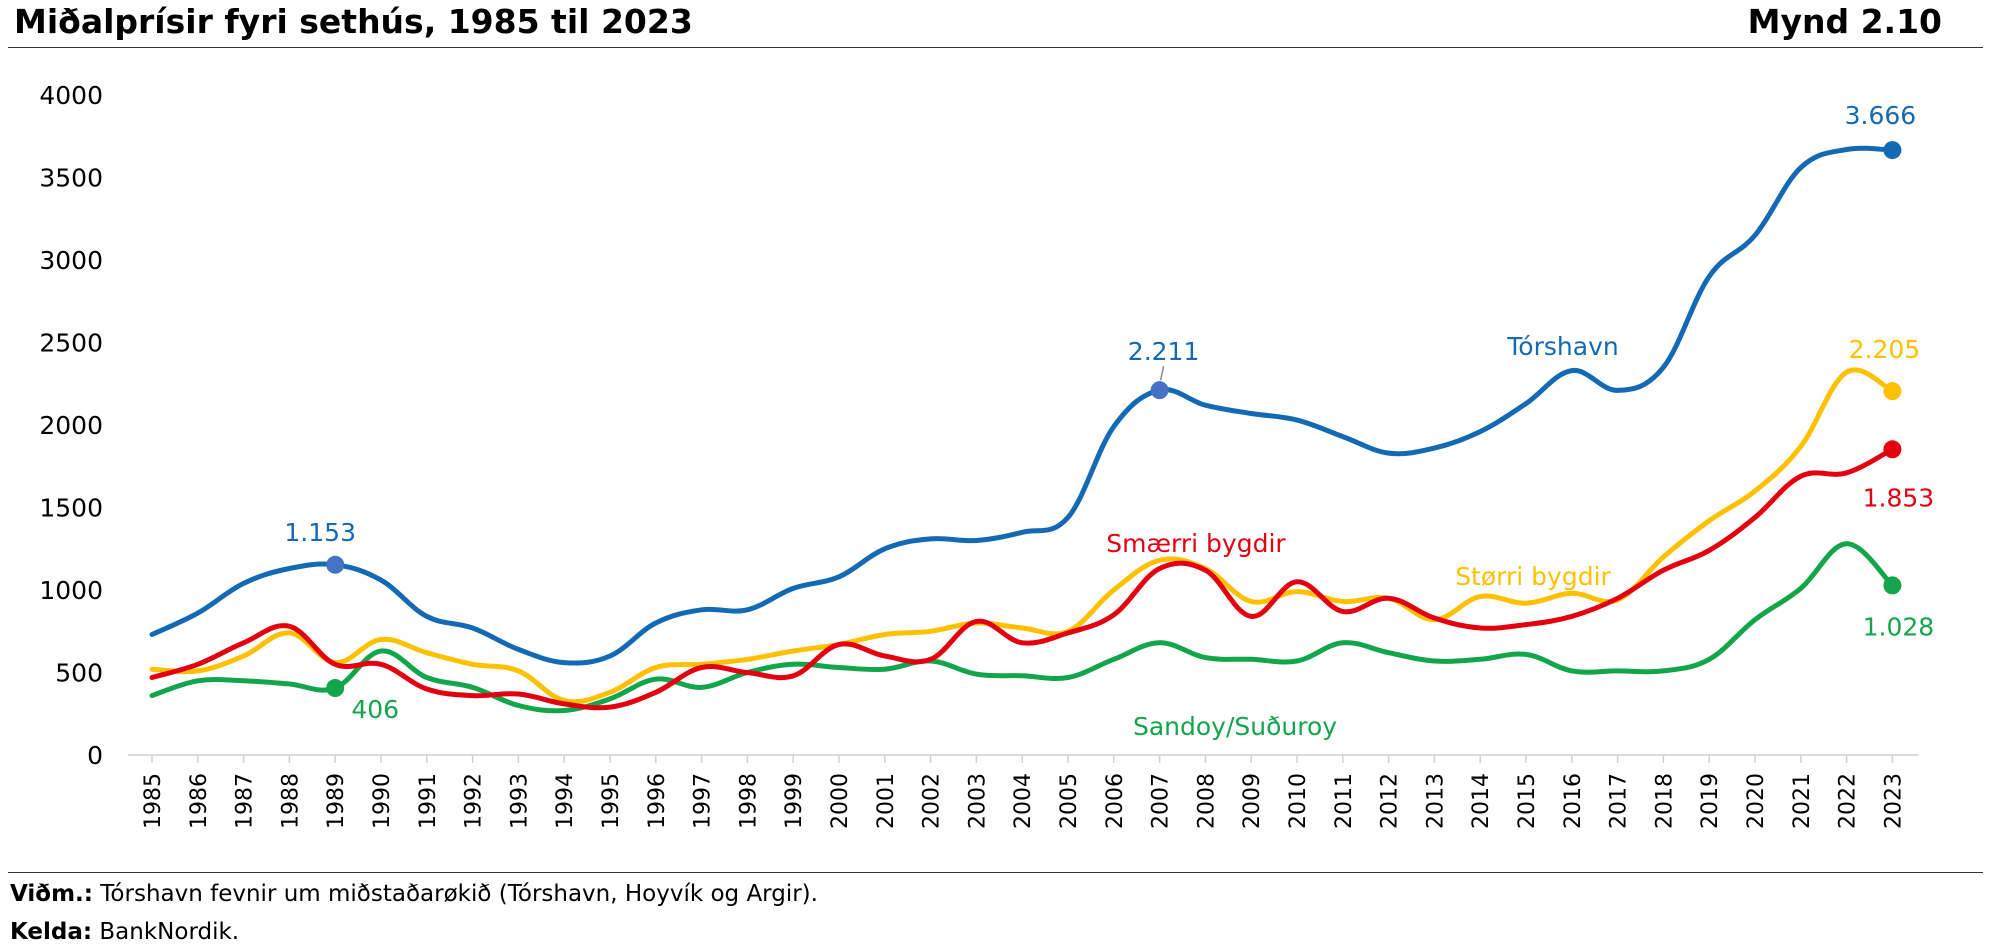 The height and width of the screenshot is (950, 1990). What do you see at coordinates (657, 801) in the screenshot?
I see `x-tick-label: 1996` at bounding box center [657, 801].